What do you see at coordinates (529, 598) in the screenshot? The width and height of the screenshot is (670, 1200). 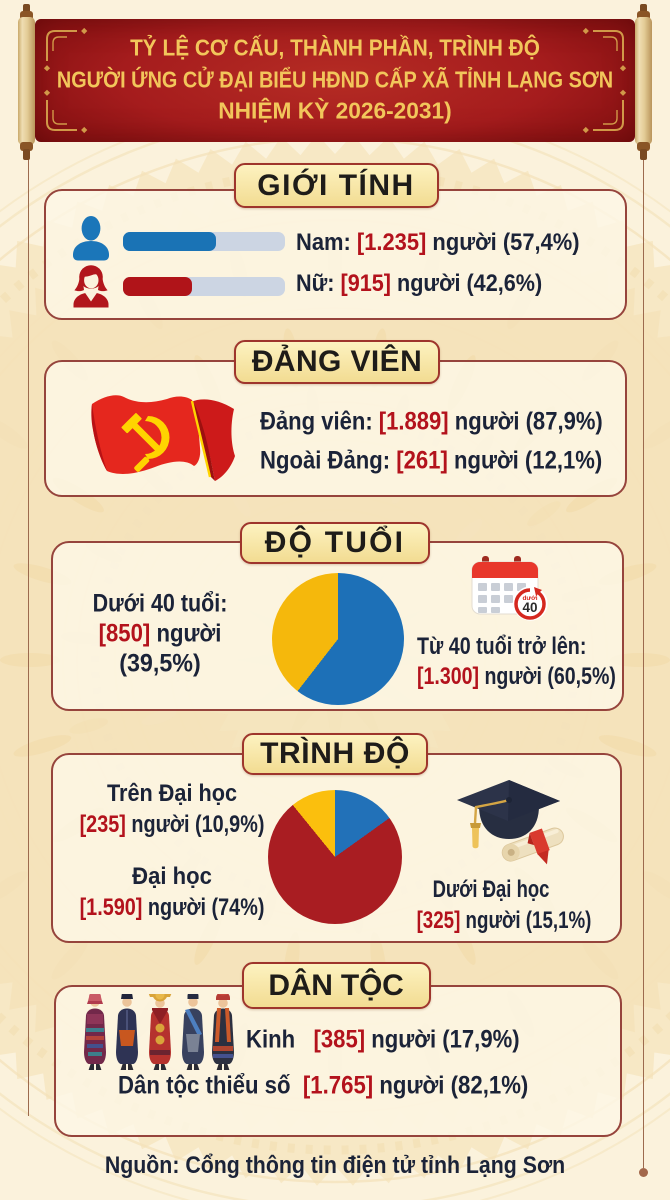 I see `svg-text: dưới` at bounding box center [529, 598].